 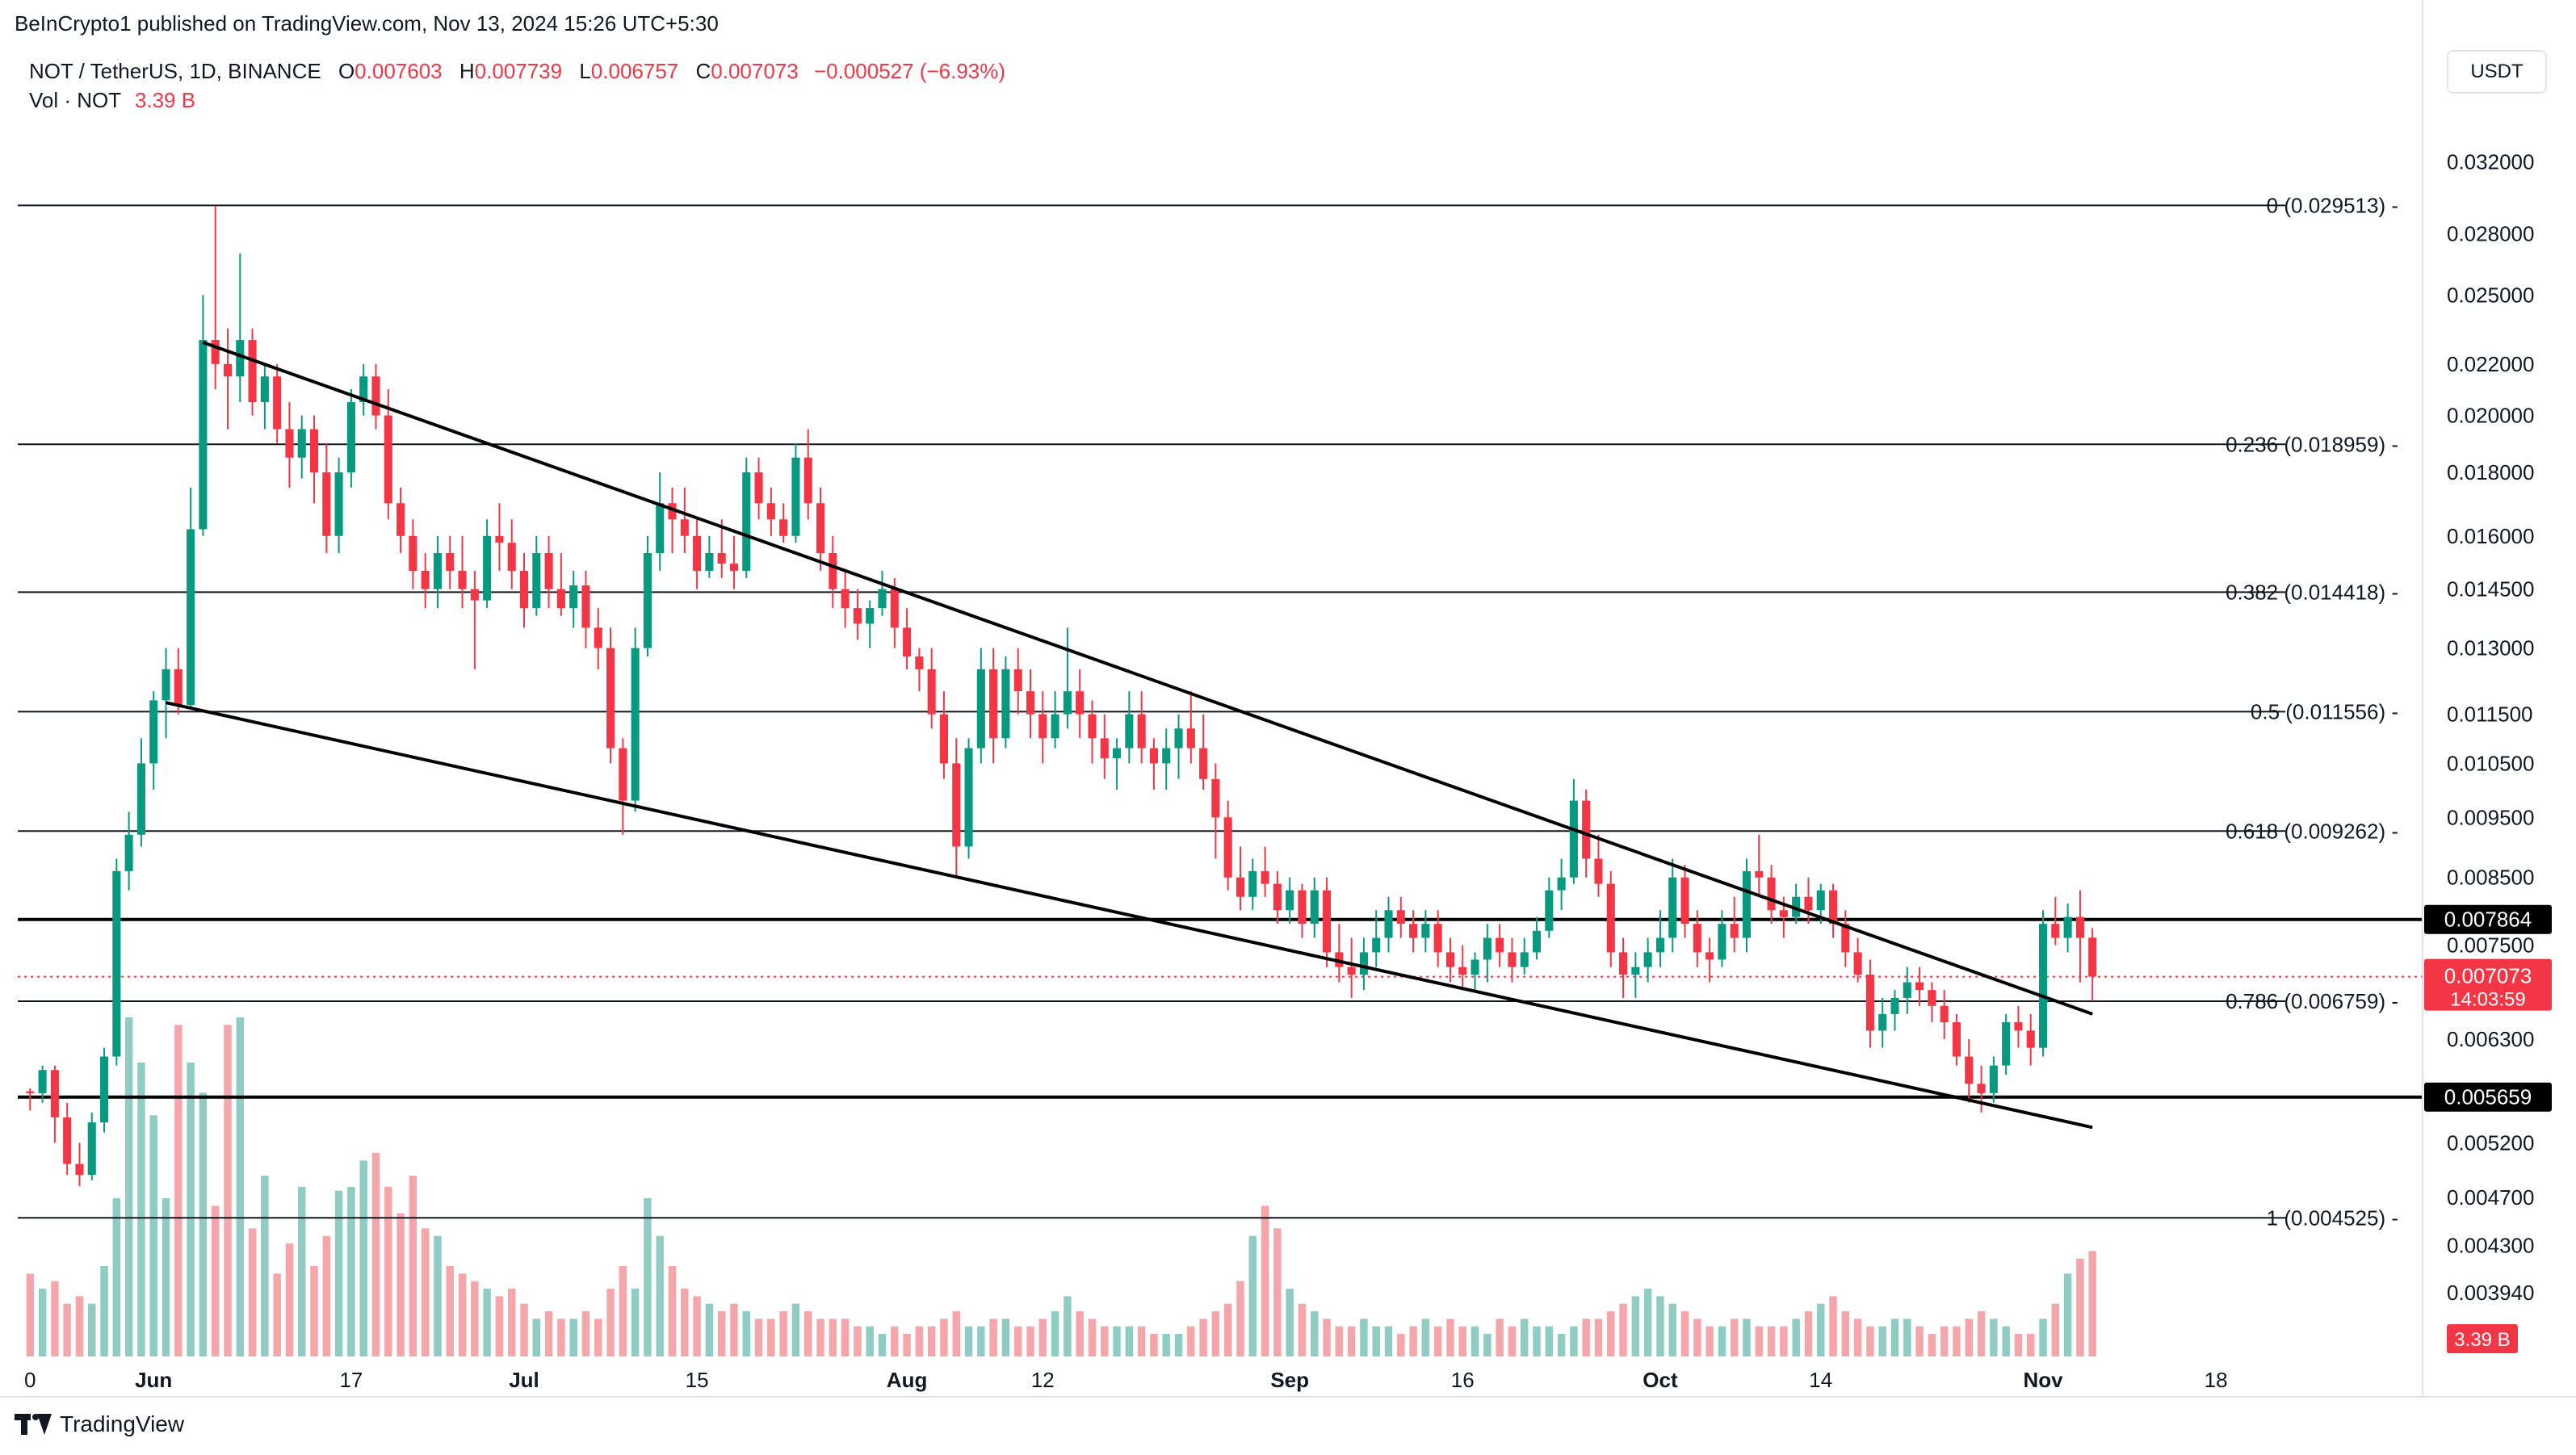 What do you see at coordinates (755, 71) in the screenshot?
I see `legend-close-value: 0.007073` at bounding box center [755, 71].